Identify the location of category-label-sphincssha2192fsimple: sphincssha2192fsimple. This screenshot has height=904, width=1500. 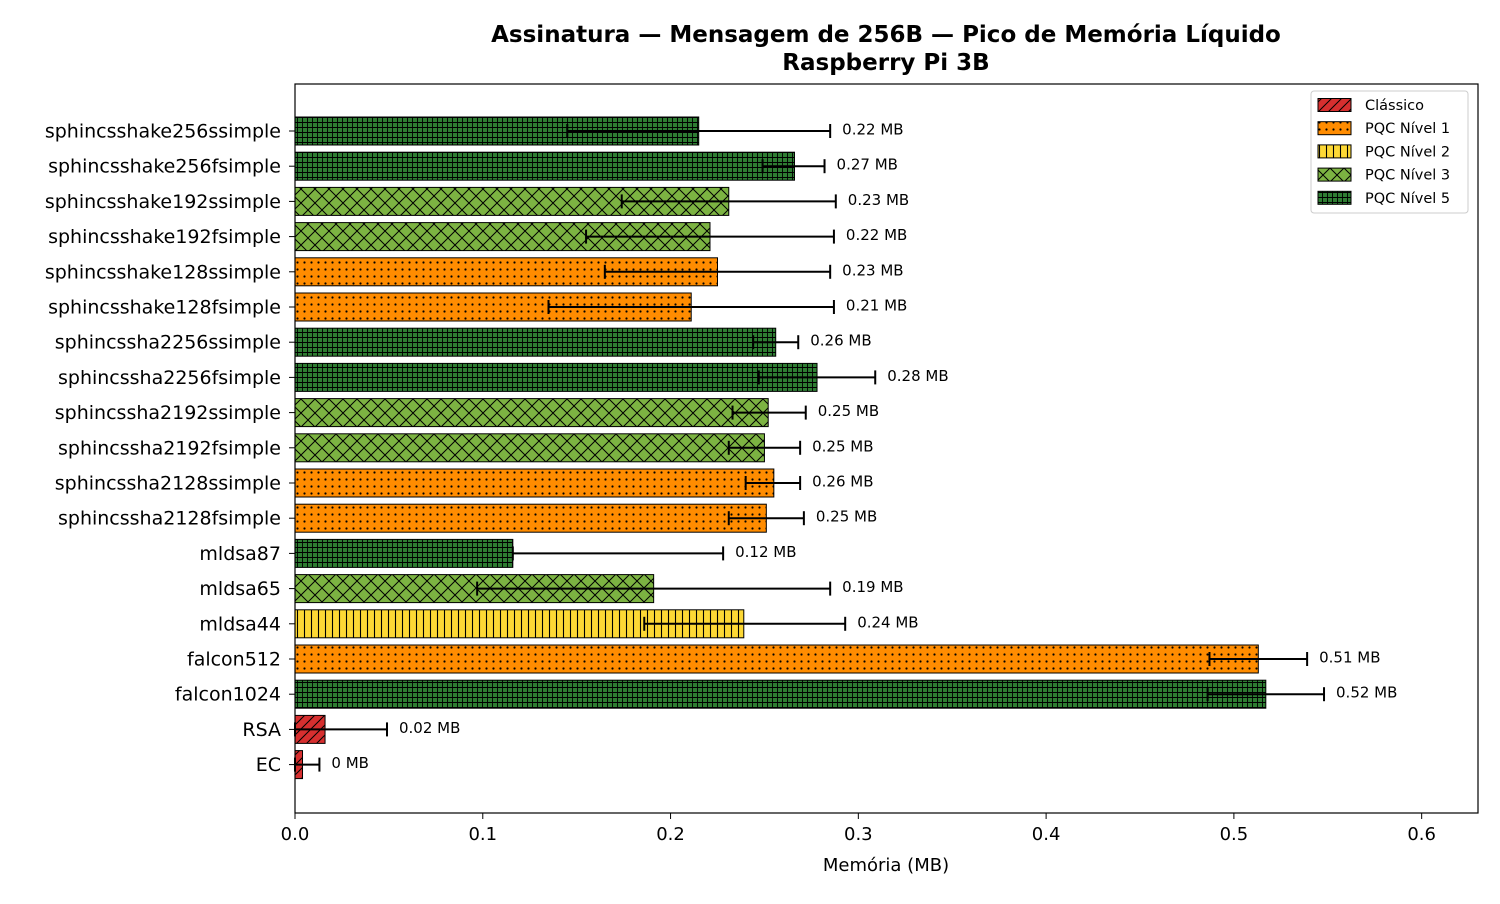
(169, 448).